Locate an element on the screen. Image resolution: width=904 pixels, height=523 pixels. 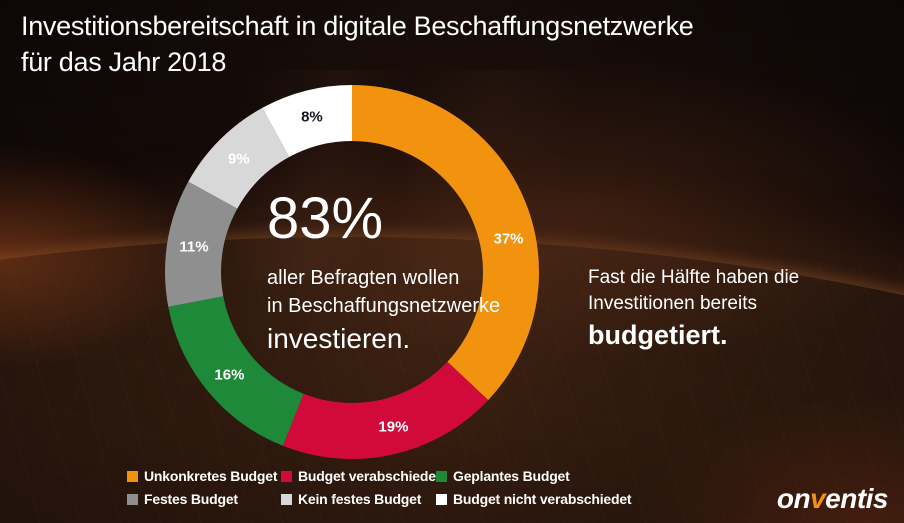
center-headline: 83% is located at coordinates (325, 218).